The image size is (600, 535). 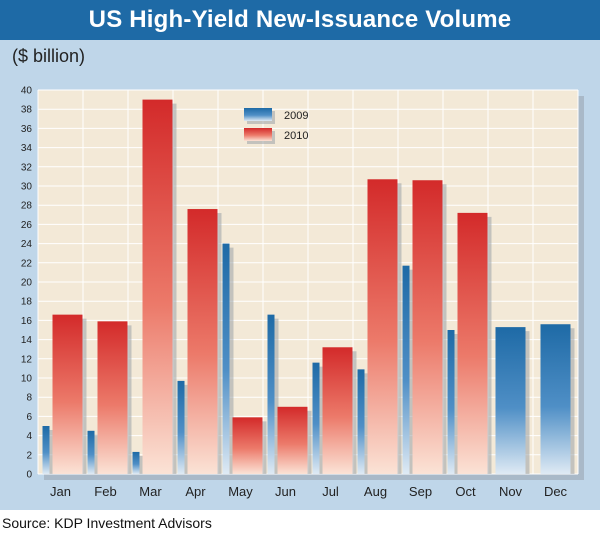 I want to click on y-tick-label: 0, so click(x=29, y=475).